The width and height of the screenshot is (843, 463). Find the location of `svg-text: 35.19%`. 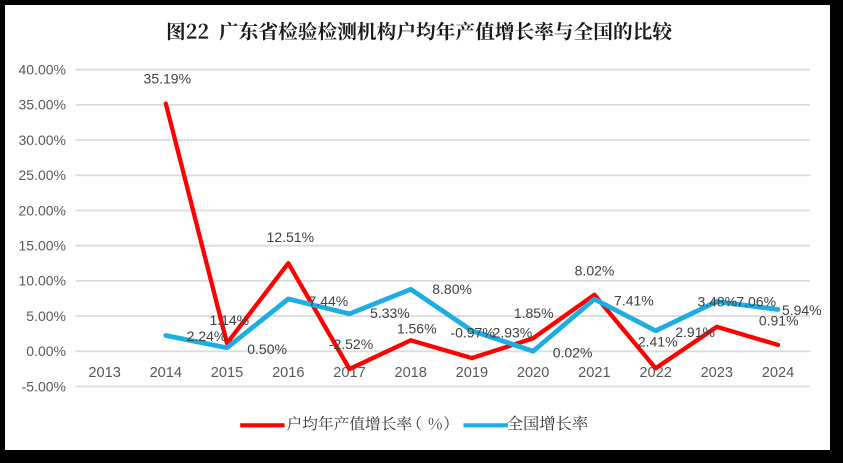

svg-text: 35.19% is located at coordinates (167, 79).